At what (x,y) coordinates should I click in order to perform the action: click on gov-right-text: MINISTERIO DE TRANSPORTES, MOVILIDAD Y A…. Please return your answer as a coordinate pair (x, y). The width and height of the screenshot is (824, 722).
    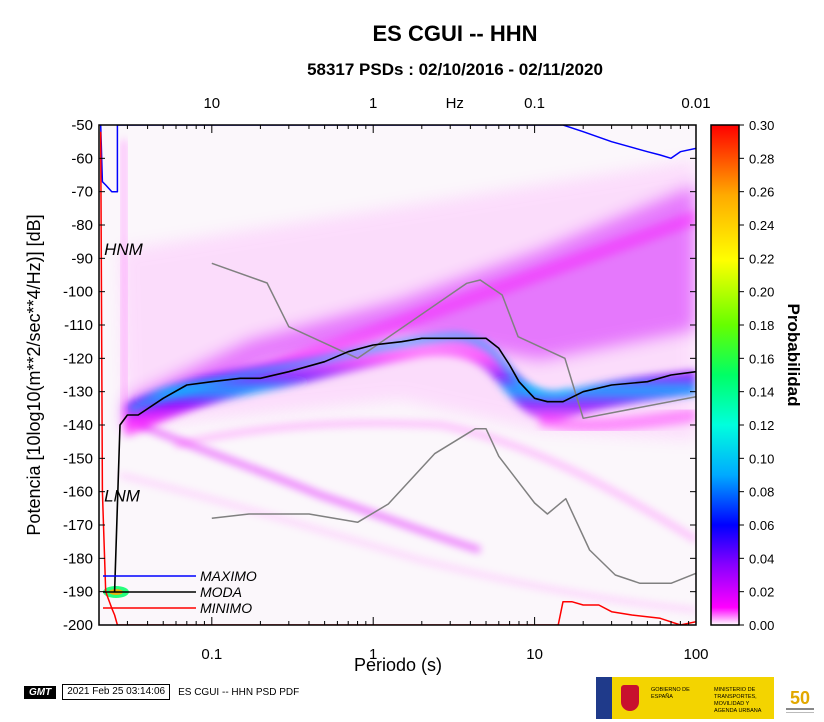
    Looking at the image, I should click on (742, 698).